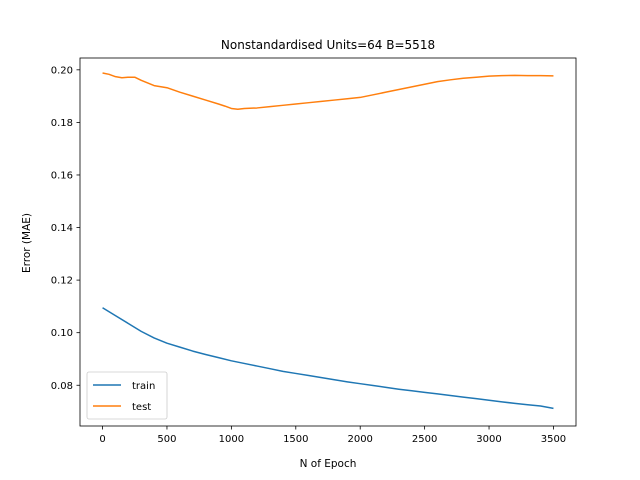 The height and width of the screenshot is (480, 640). What do you see at coordinates (62, 333) in the screenshot?
I see `y-tick-label: 0.10` at bounding box center [62, 333].